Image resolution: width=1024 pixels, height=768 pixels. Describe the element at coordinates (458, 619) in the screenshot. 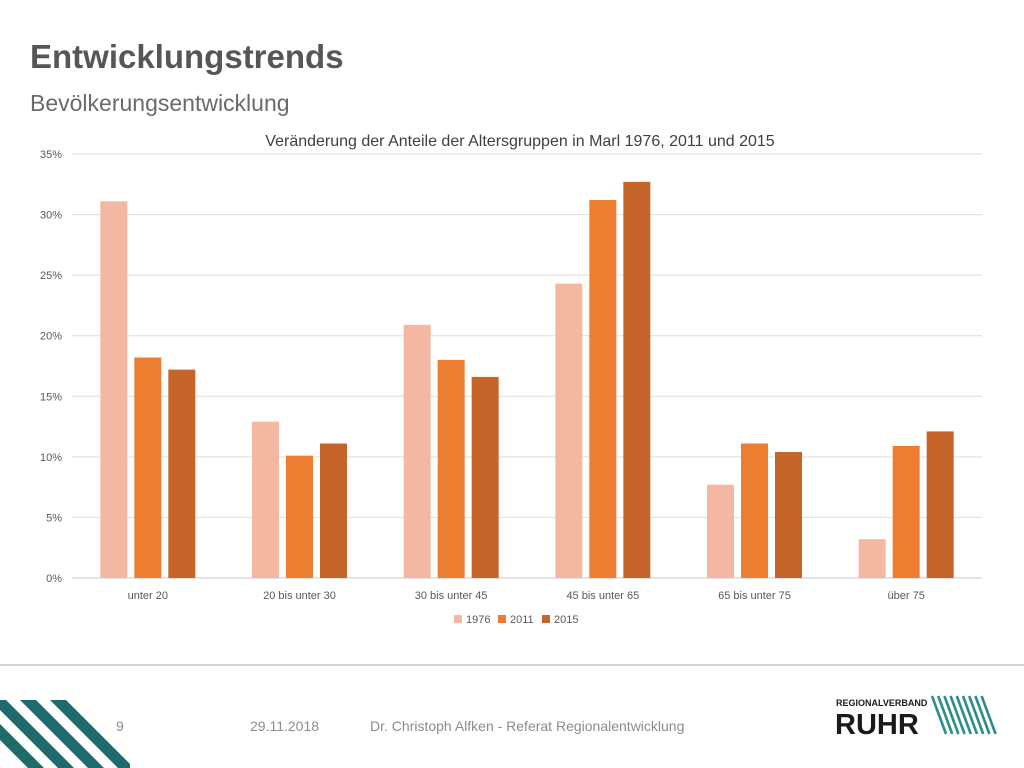

I see `legend-swatch-1976` at that location.